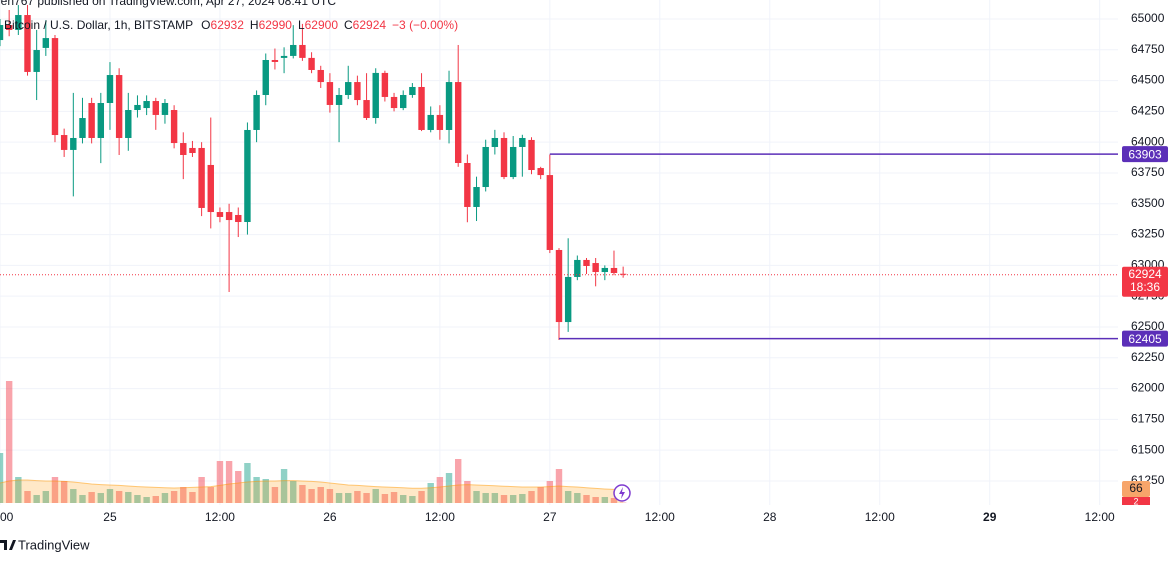  Describe the element at coordinates (348, 25) in the screenshot. I see `ohlc-label: C` at that location.